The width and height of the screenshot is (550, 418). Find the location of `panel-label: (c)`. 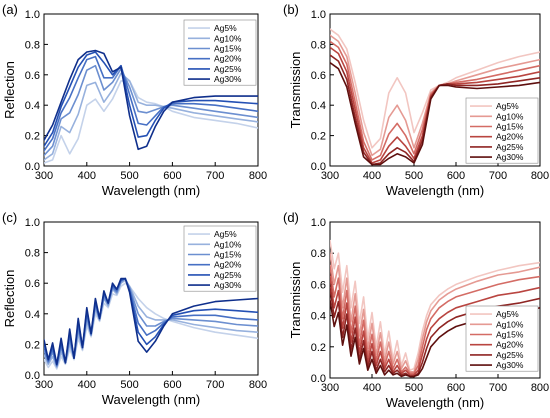

panel-label: (c) is located at coordinates (9, 217).